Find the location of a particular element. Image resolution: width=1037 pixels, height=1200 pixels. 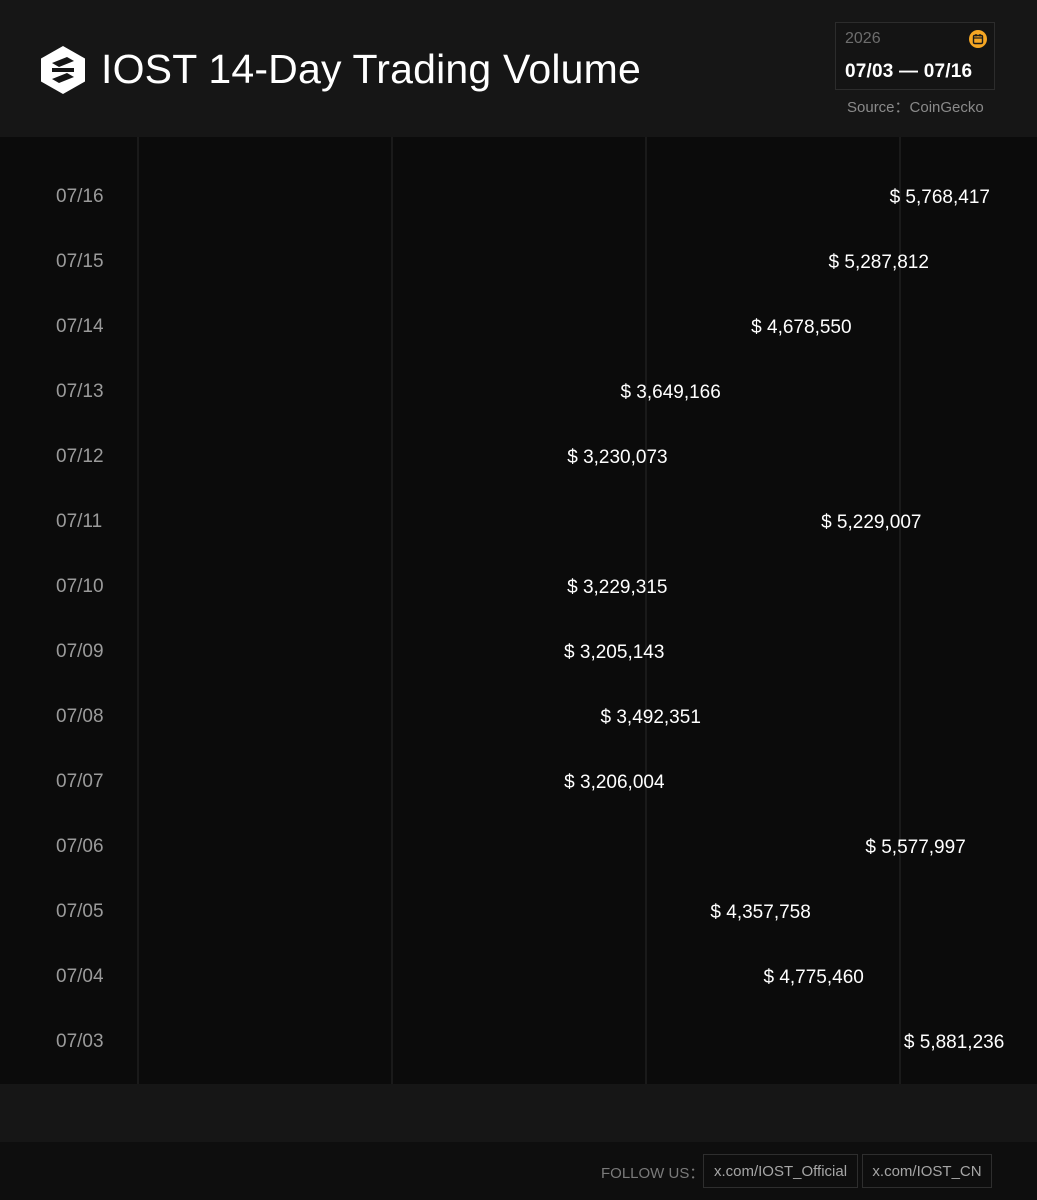

value-label: $ 3,229,315 is located at coordinates (617, 587).